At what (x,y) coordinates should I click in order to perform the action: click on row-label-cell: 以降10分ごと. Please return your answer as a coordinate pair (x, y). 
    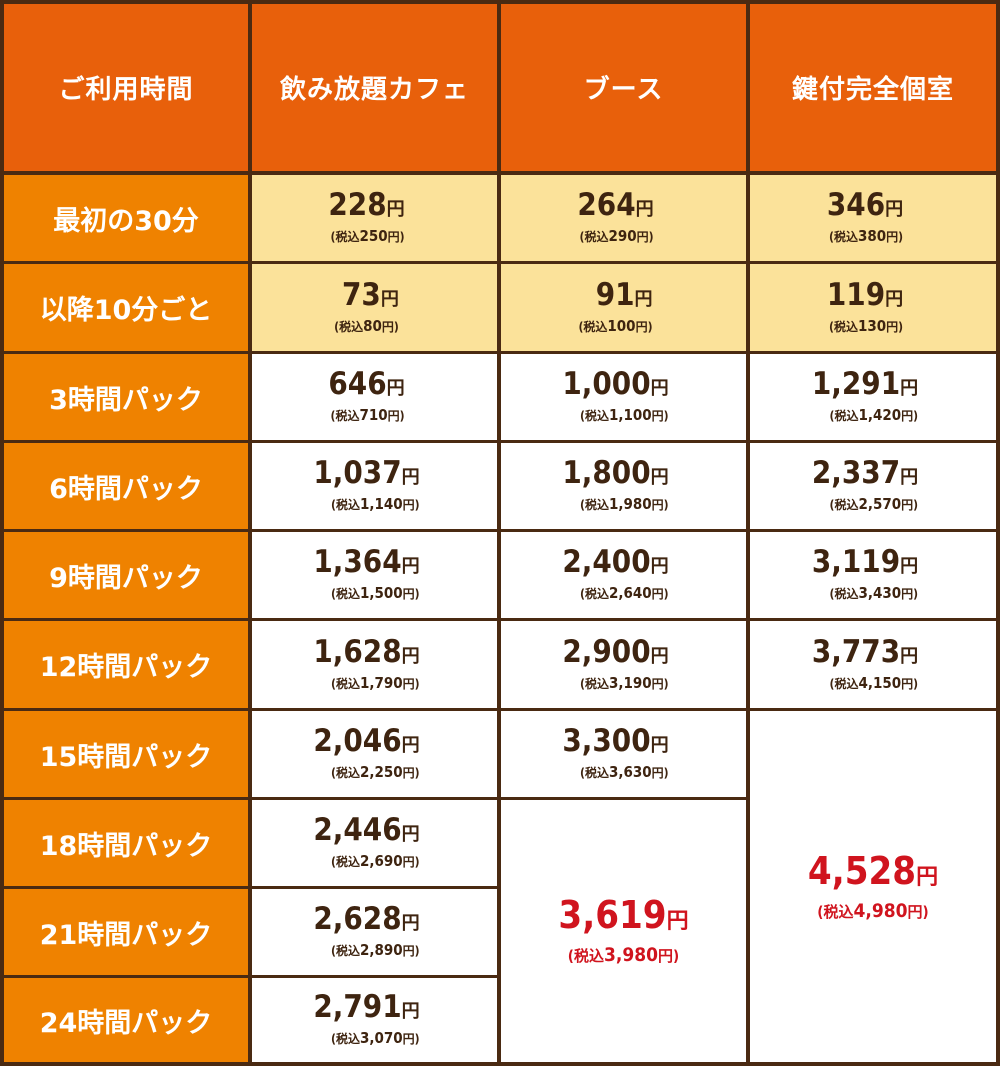
    Looking at the image, I should click on (126, 307).